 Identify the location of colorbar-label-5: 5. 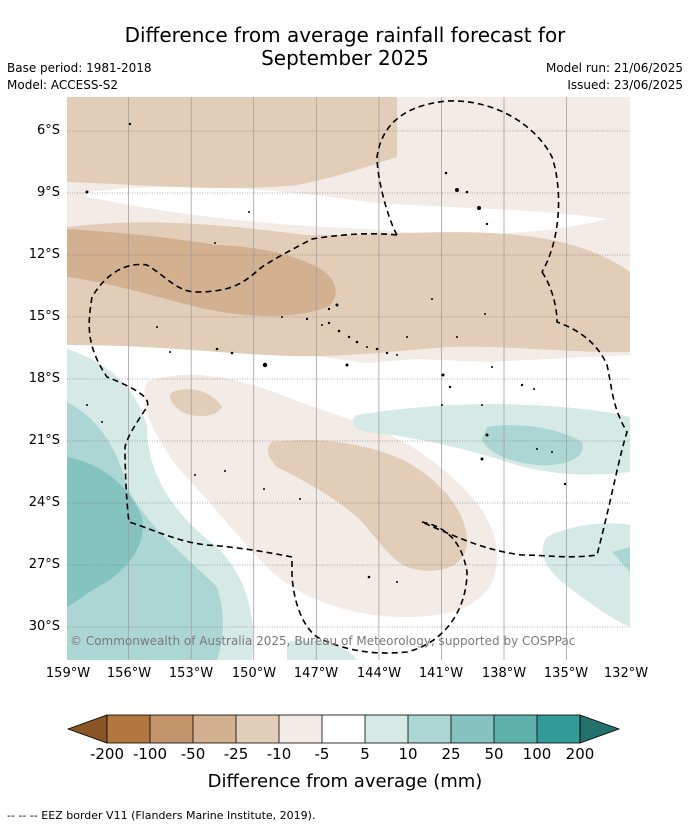
(365, 754).